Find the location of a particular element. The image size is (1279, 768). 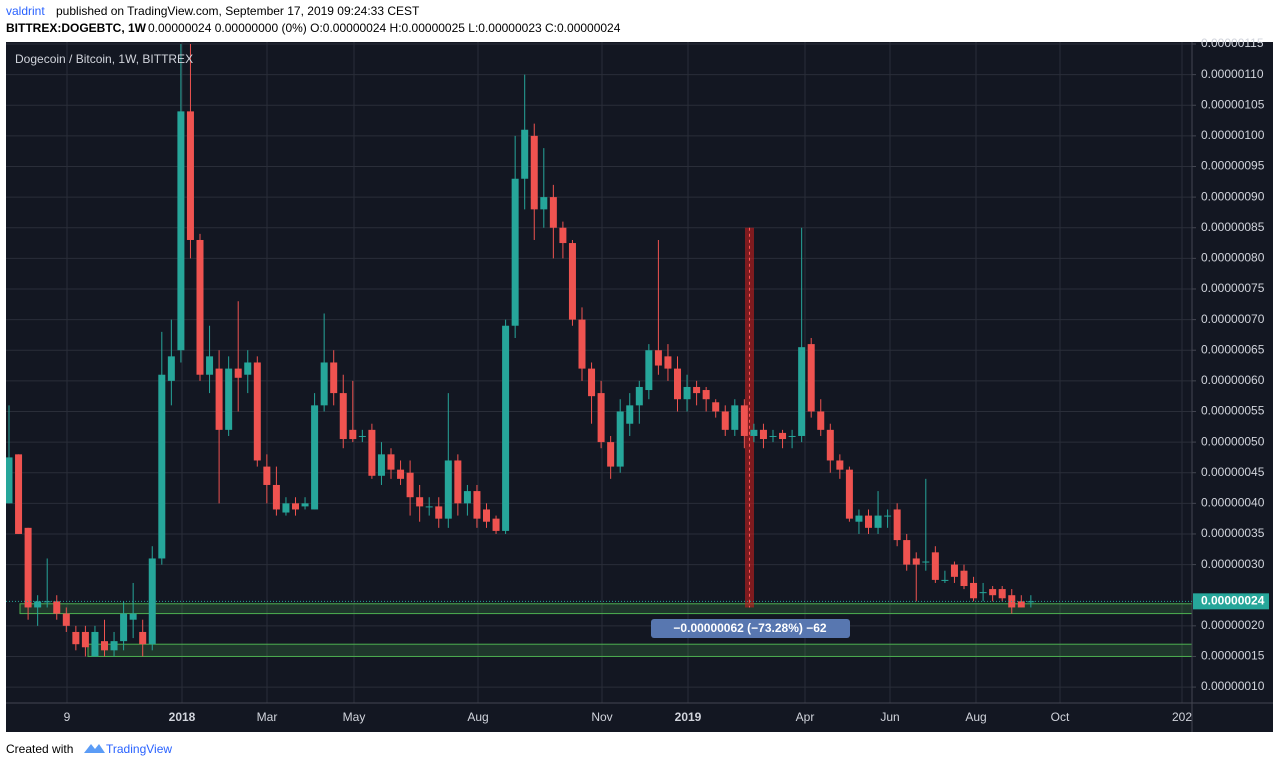

x-tick-label: Oct is located at coordinates (1060, 717).